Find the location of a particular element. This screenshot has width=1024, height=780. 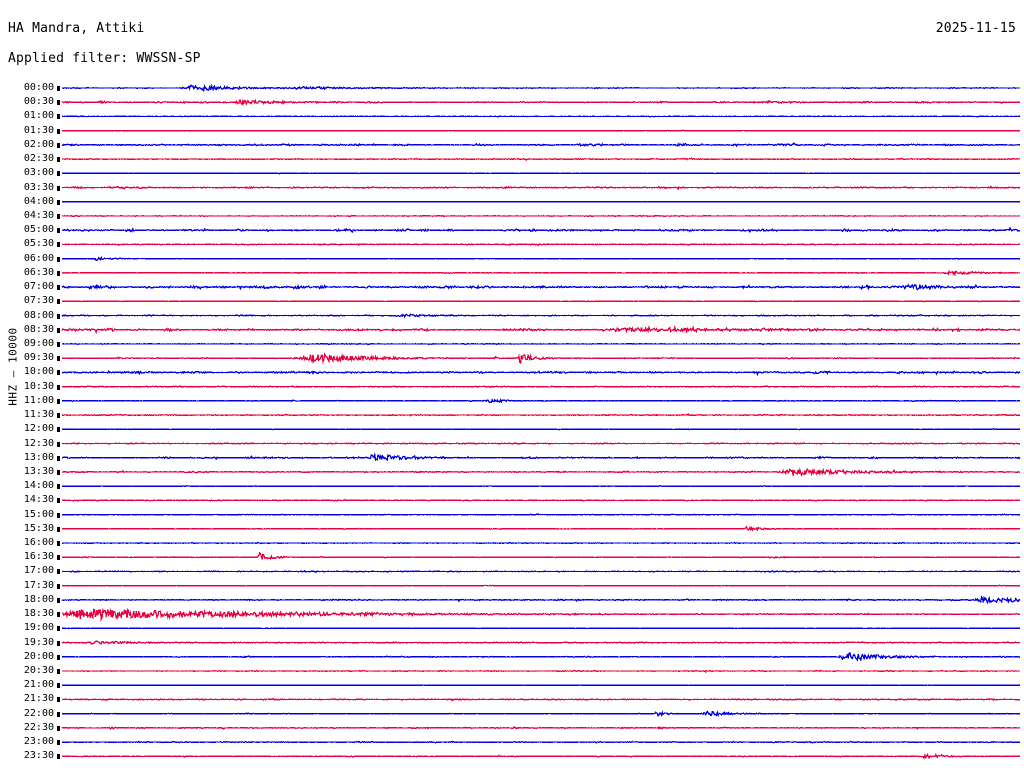

row-time-label: 20:30 is located at coordinates (38, 671).